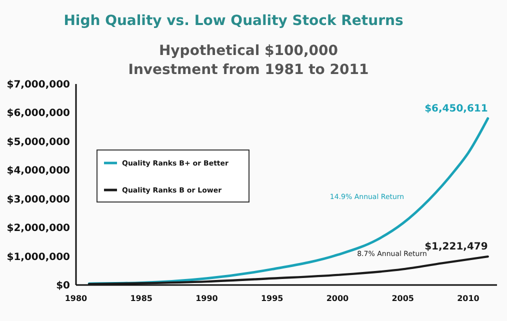 The image size is (507, 321). Describe the element at coordinates (456, 247) in the screenshot. I see `annotation: $1,221,479` at that location.